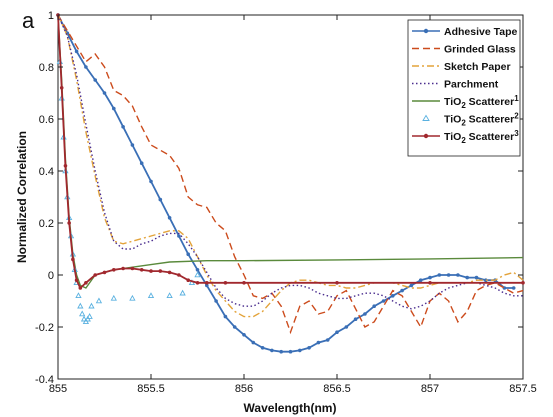 The image size is (553, 417). I want to click on legend-text: Sketch Paper, so click(477, 67).